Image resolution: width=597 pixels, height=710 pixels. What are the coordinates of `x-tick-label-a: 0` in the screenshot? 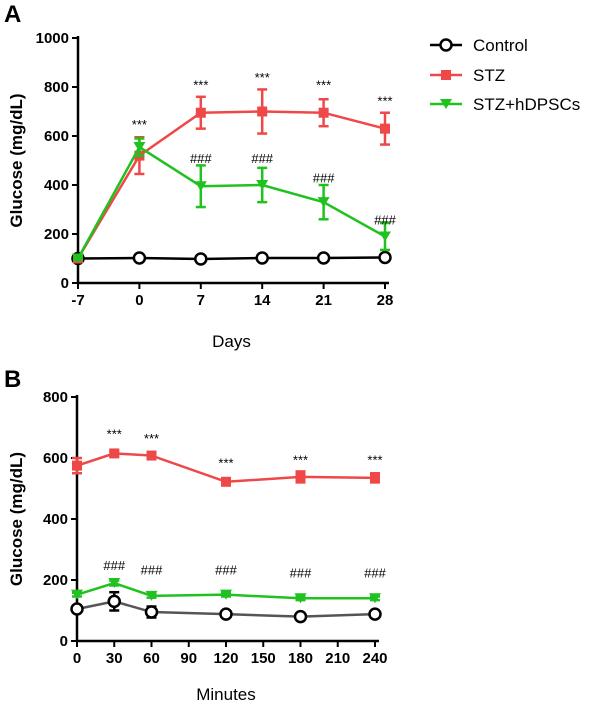 It's located at (139, 300).